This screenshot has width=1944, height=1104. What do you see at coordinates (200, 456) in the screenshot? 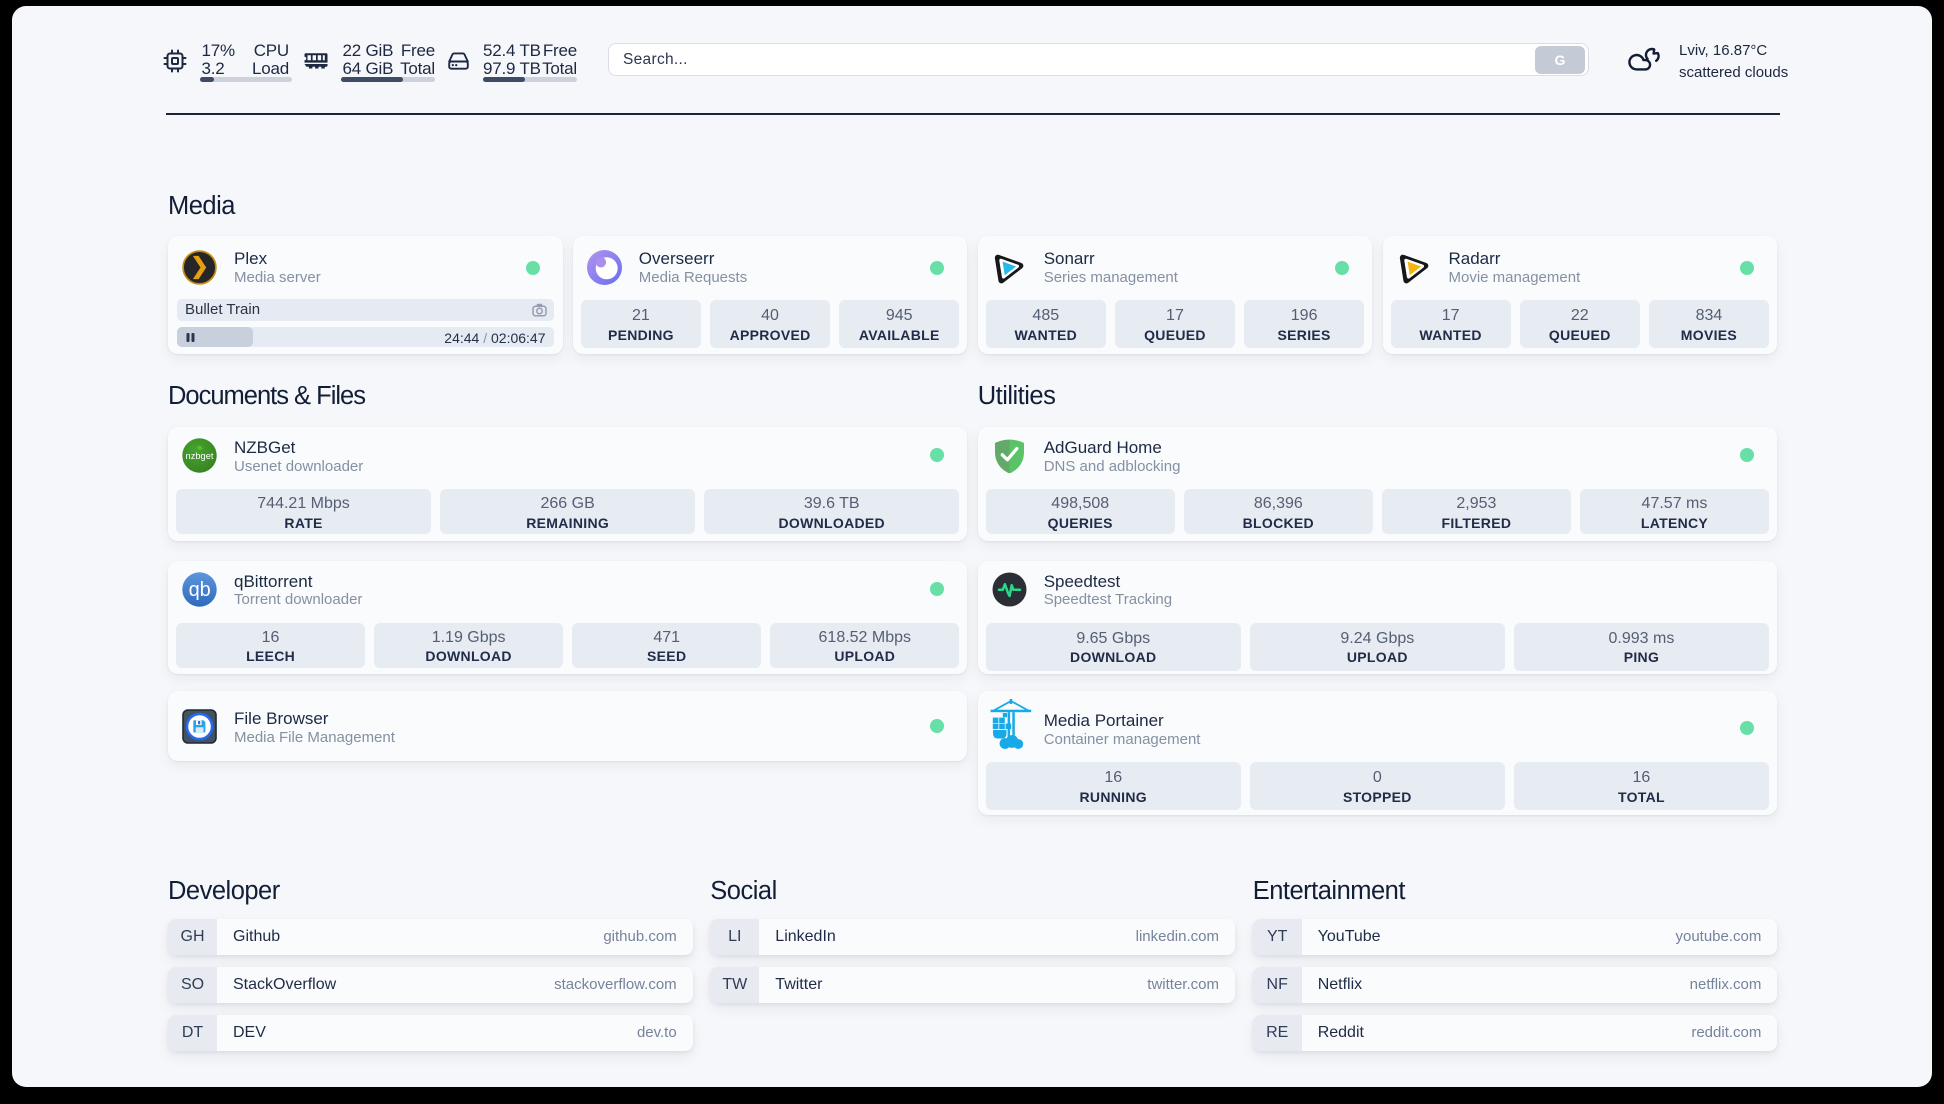
I see `svg-text: nzbget` at bounding box center [200, 456].